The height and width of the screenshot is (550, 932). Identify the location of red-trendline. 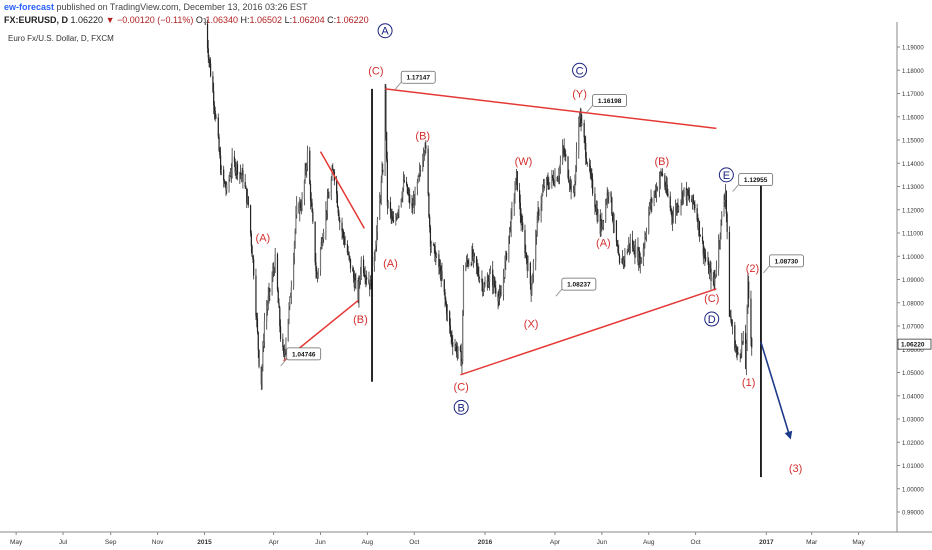
(550, 109).